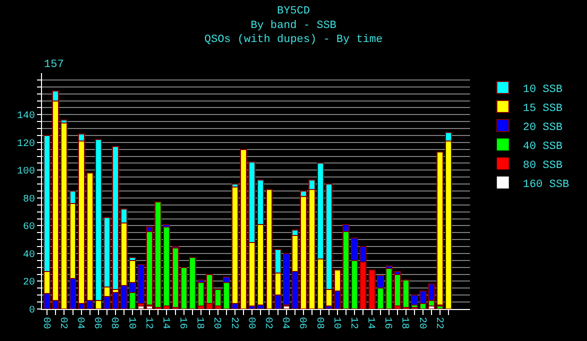  Describe the element at coordinates (293, 12) in the screenshot. I see `chart-title: BY5CD` at that location.